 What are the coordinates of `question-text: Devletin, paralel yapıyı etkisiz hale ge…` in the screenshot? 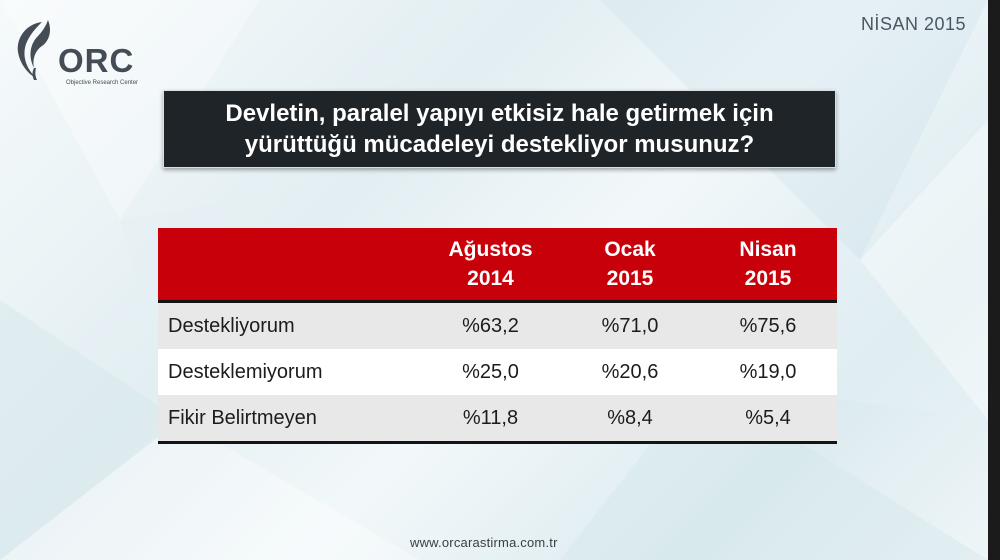 It's located at (499, 129).